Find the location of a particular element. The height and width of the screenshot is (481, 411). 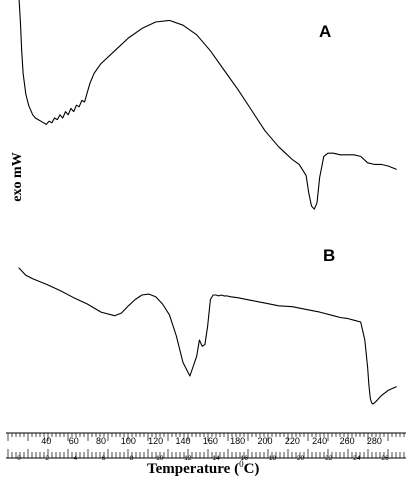

panel-b-label: B is located at coordinates (329, 255).